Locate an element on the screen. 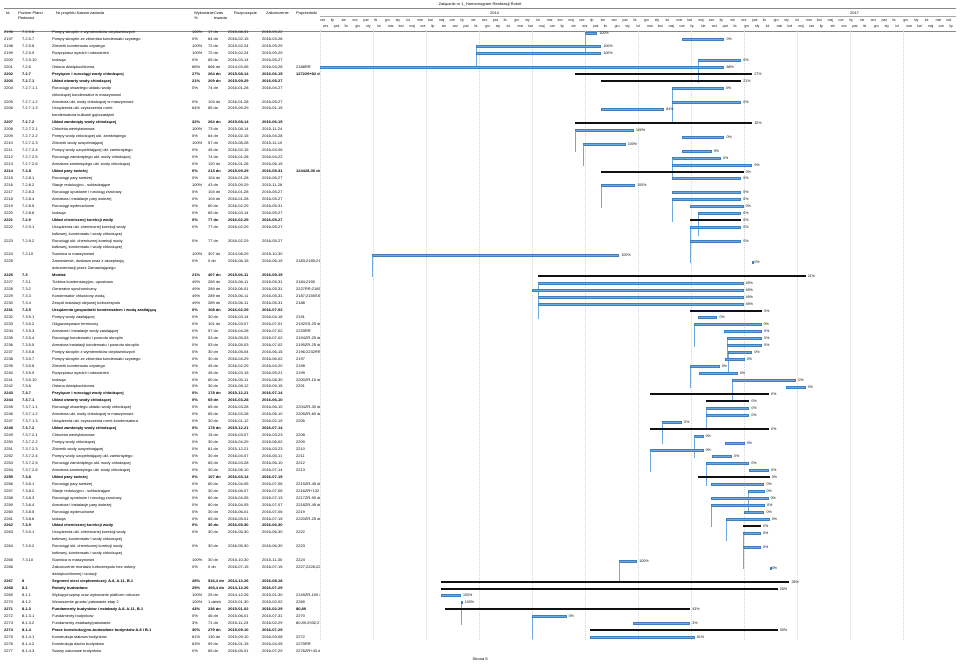 This screenshot has height=665, width=960. cell-start: 2015-09-10 is located at coordinates (238, 636).